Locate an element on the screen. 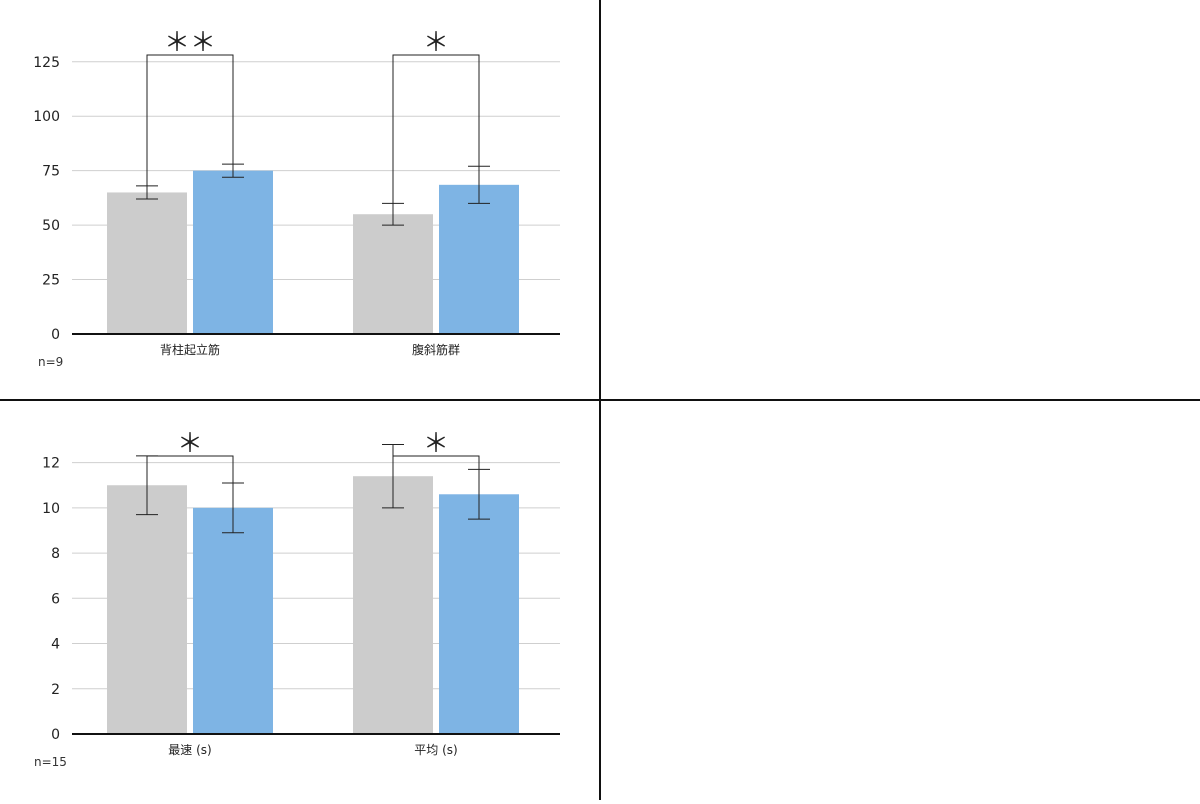 This screenshot has width=1200, height=804. significance-mark: ＊＊ is located at coordinates (190, 43).